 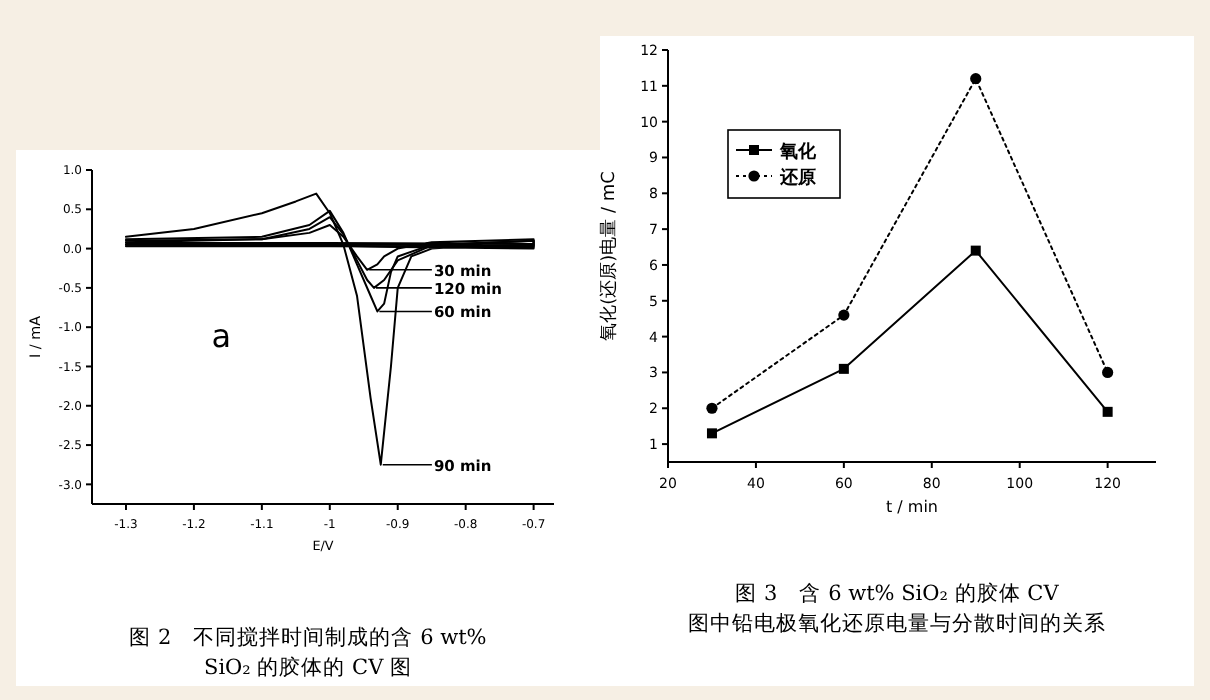 I want to click on text: 图 3 含 6 wt% SiO₂ 的胶体 CV 图中铅电极氧化还原电量与分散时间的关系, so click(x=897, y=608).